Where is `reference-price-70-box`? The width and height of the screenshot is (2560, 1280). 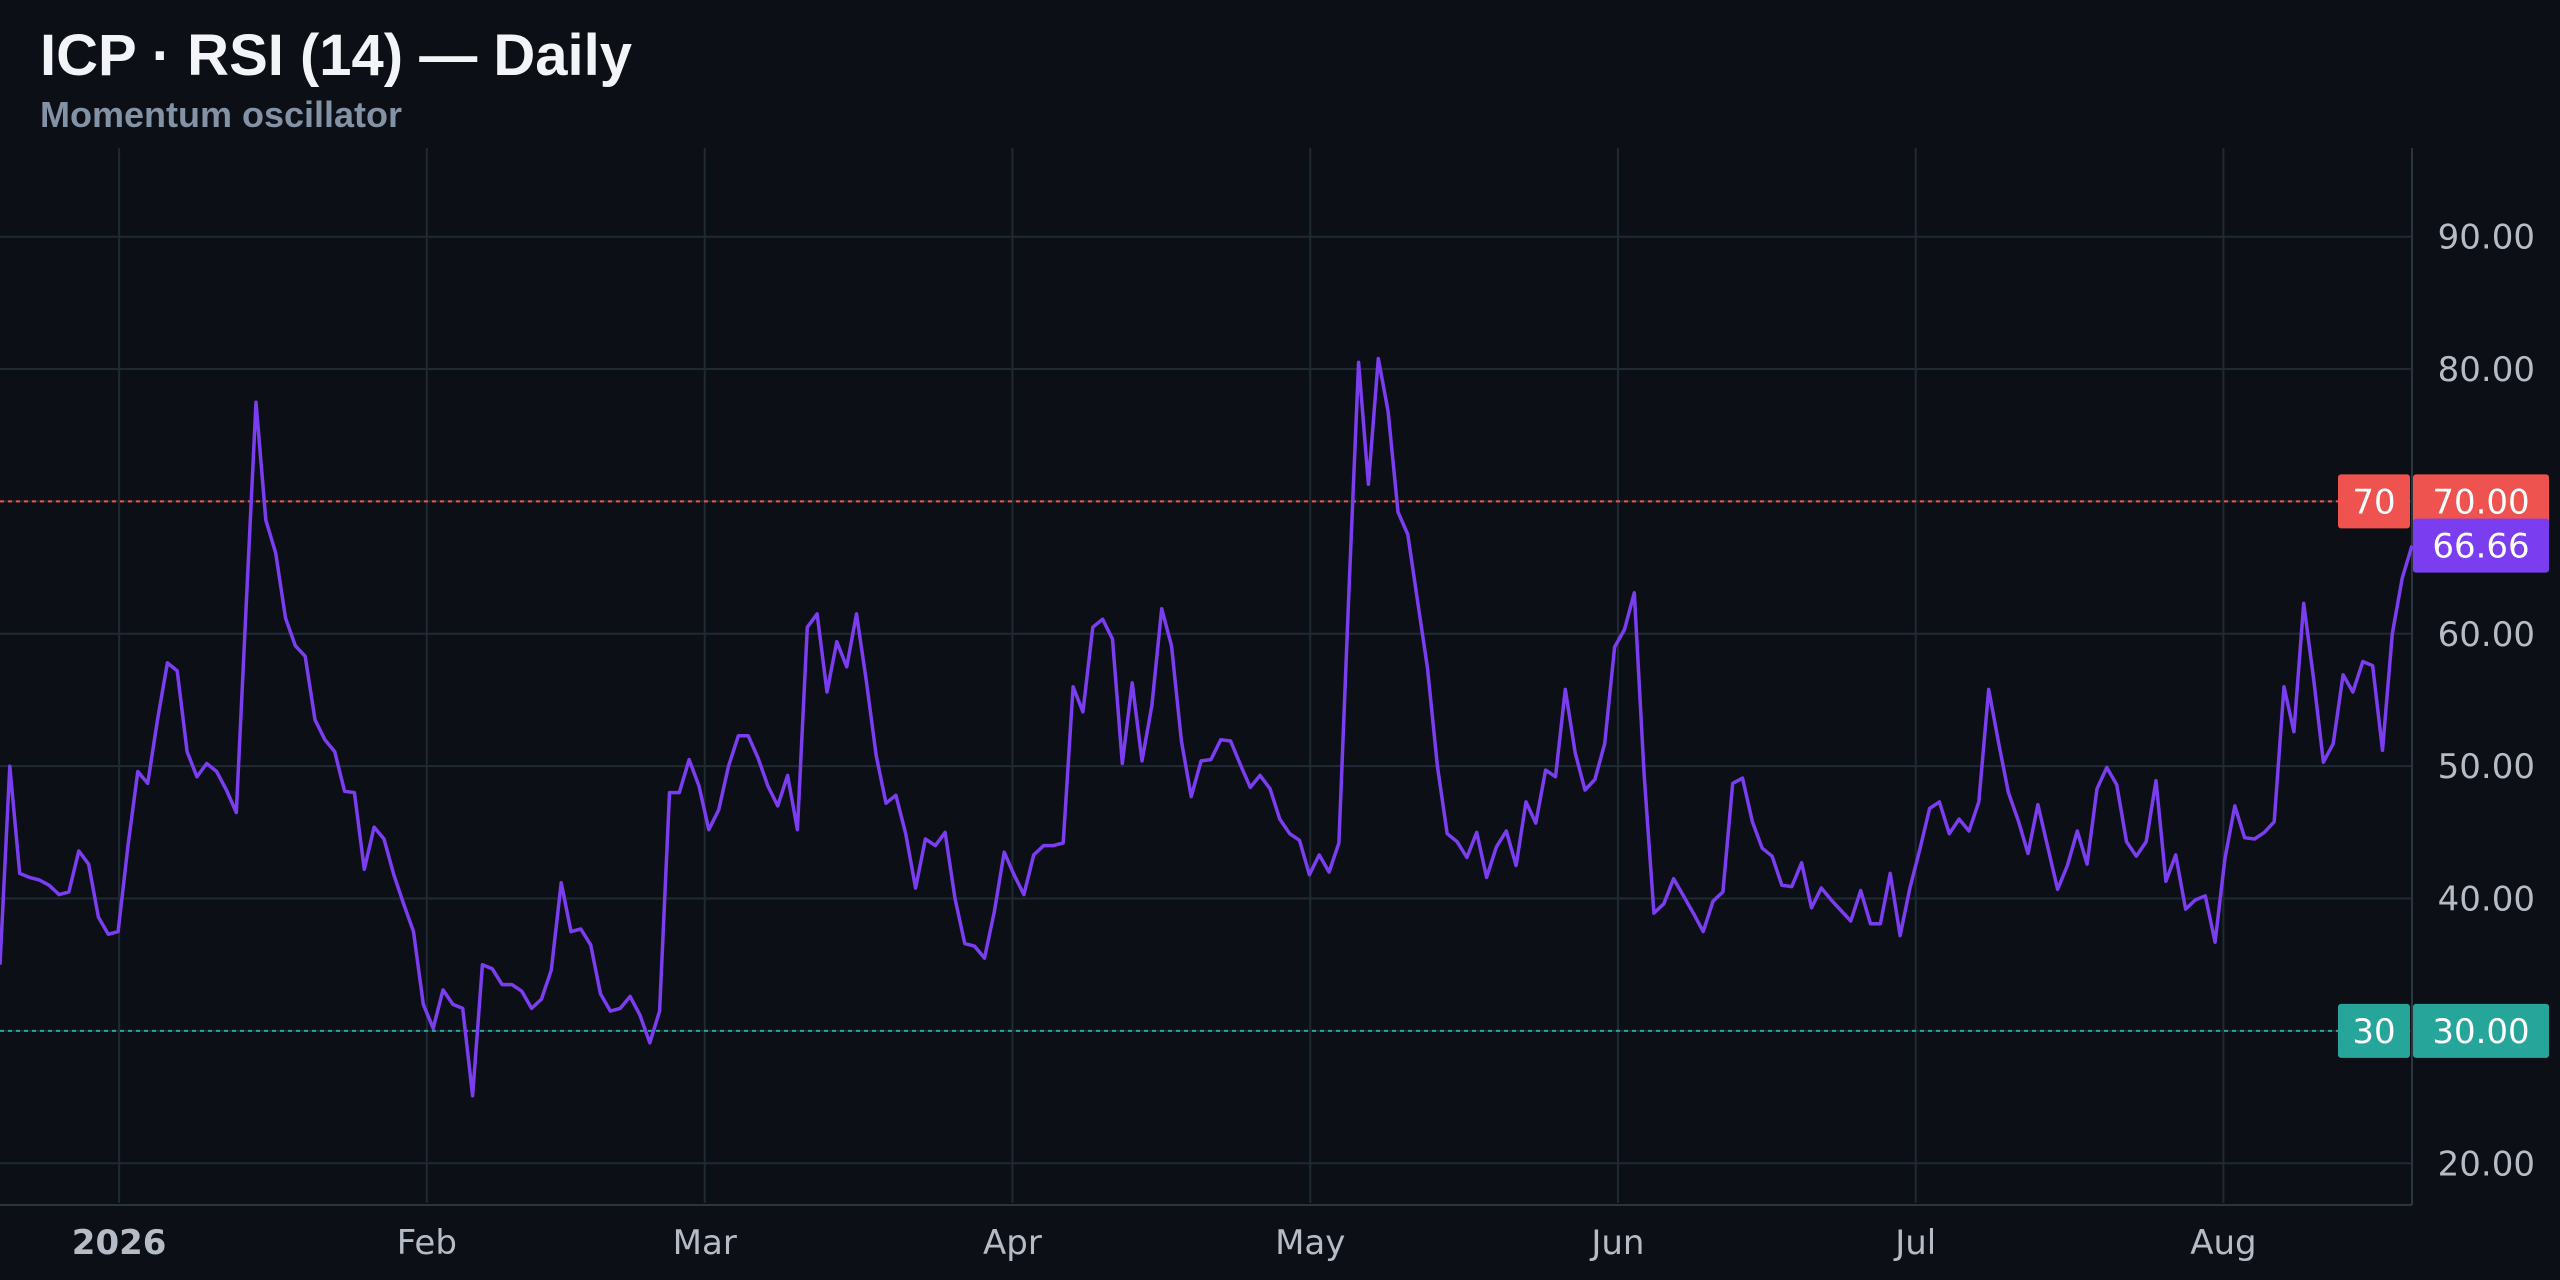 reference-price-70-box is located at coordinates (2481, 501).